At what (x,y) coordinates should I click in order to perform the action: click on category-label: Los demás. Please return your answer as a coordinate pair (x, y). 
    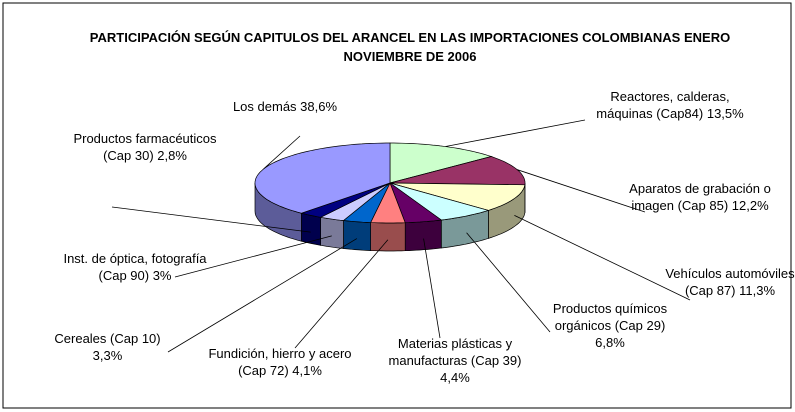
    Looking at the image, I should click on (264, 106).